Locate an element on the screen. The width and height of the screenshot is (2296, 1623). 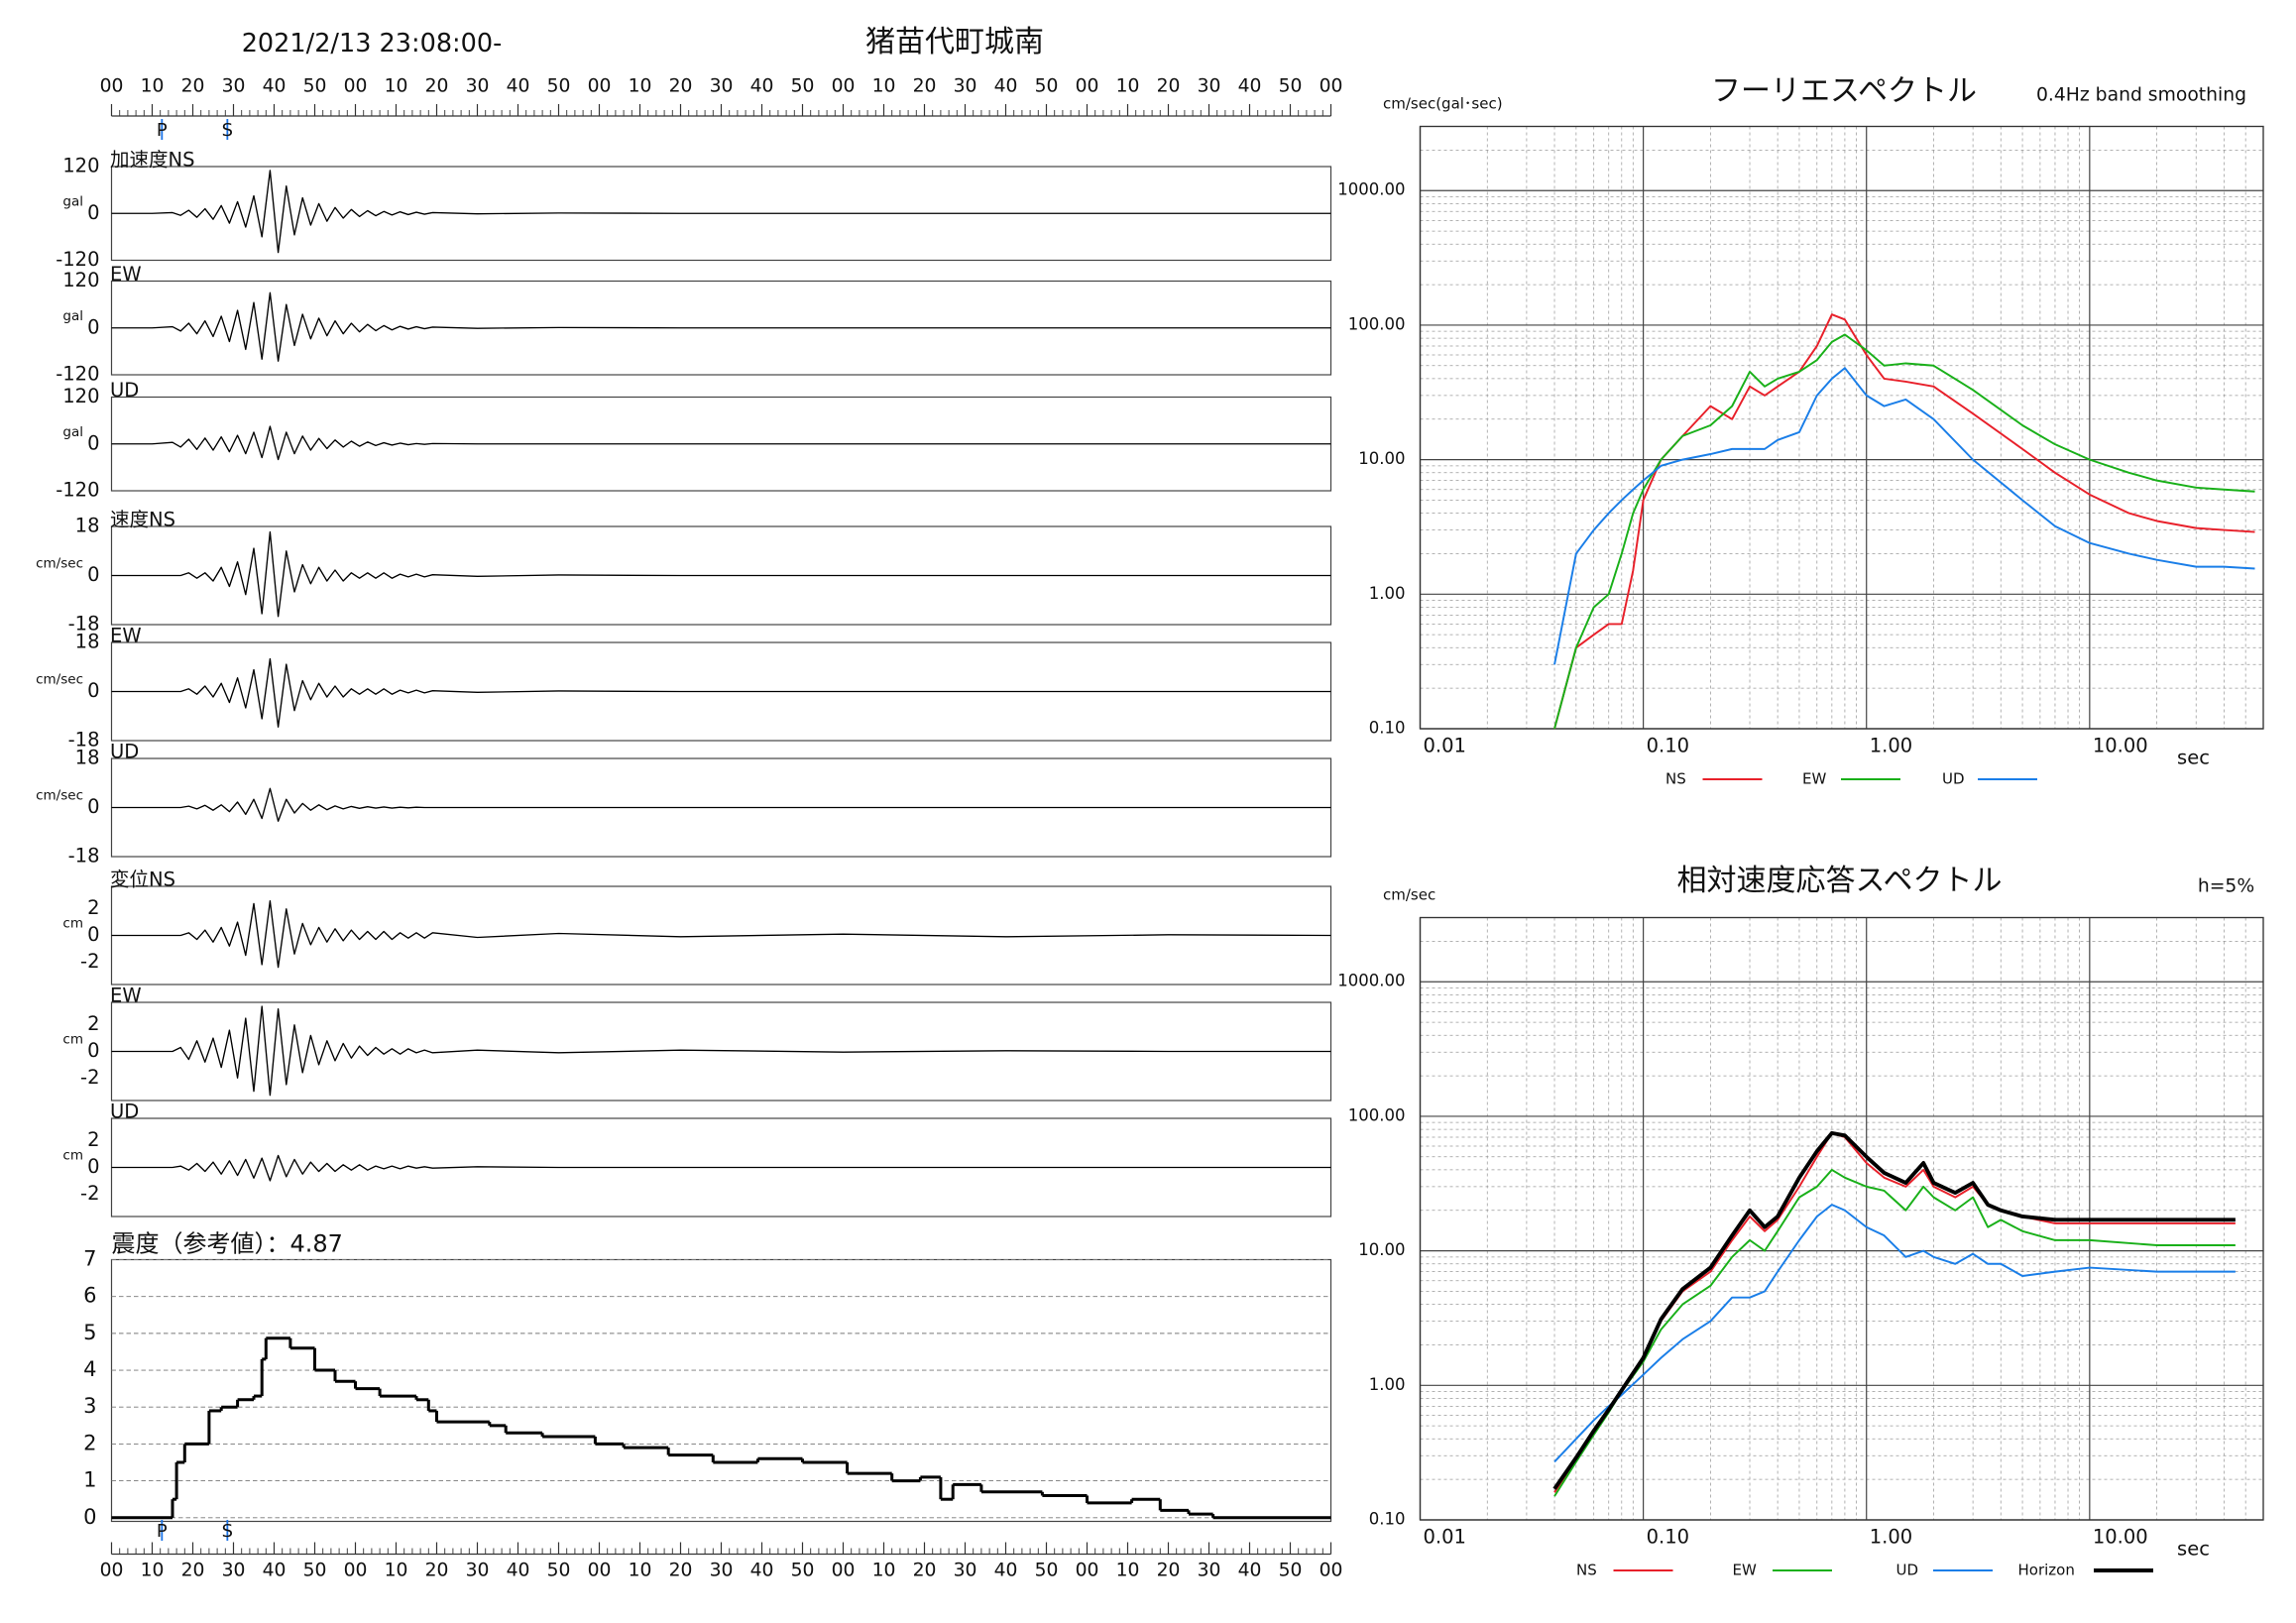
y-tick-label: 0.10 is located at coordinates (1387, 1519).